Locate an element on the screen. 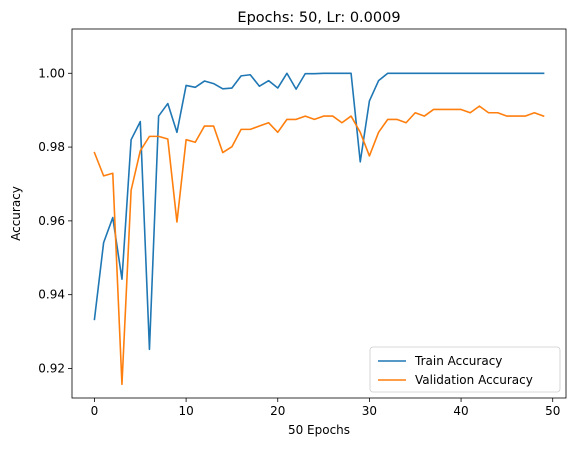  legend-box is located at coordinates (465, 369).